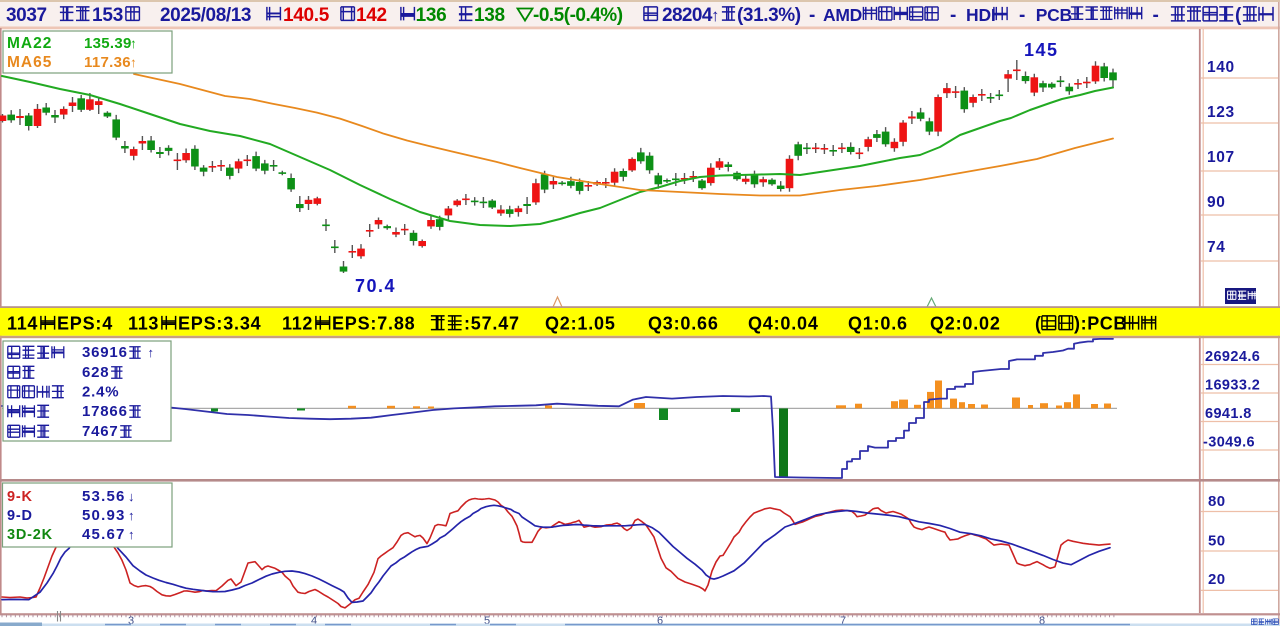  What do you see at coordinates (373, 324) in the screenshot?
I see `svg-text: EPS:7.88` at bounding box center [373, 324].